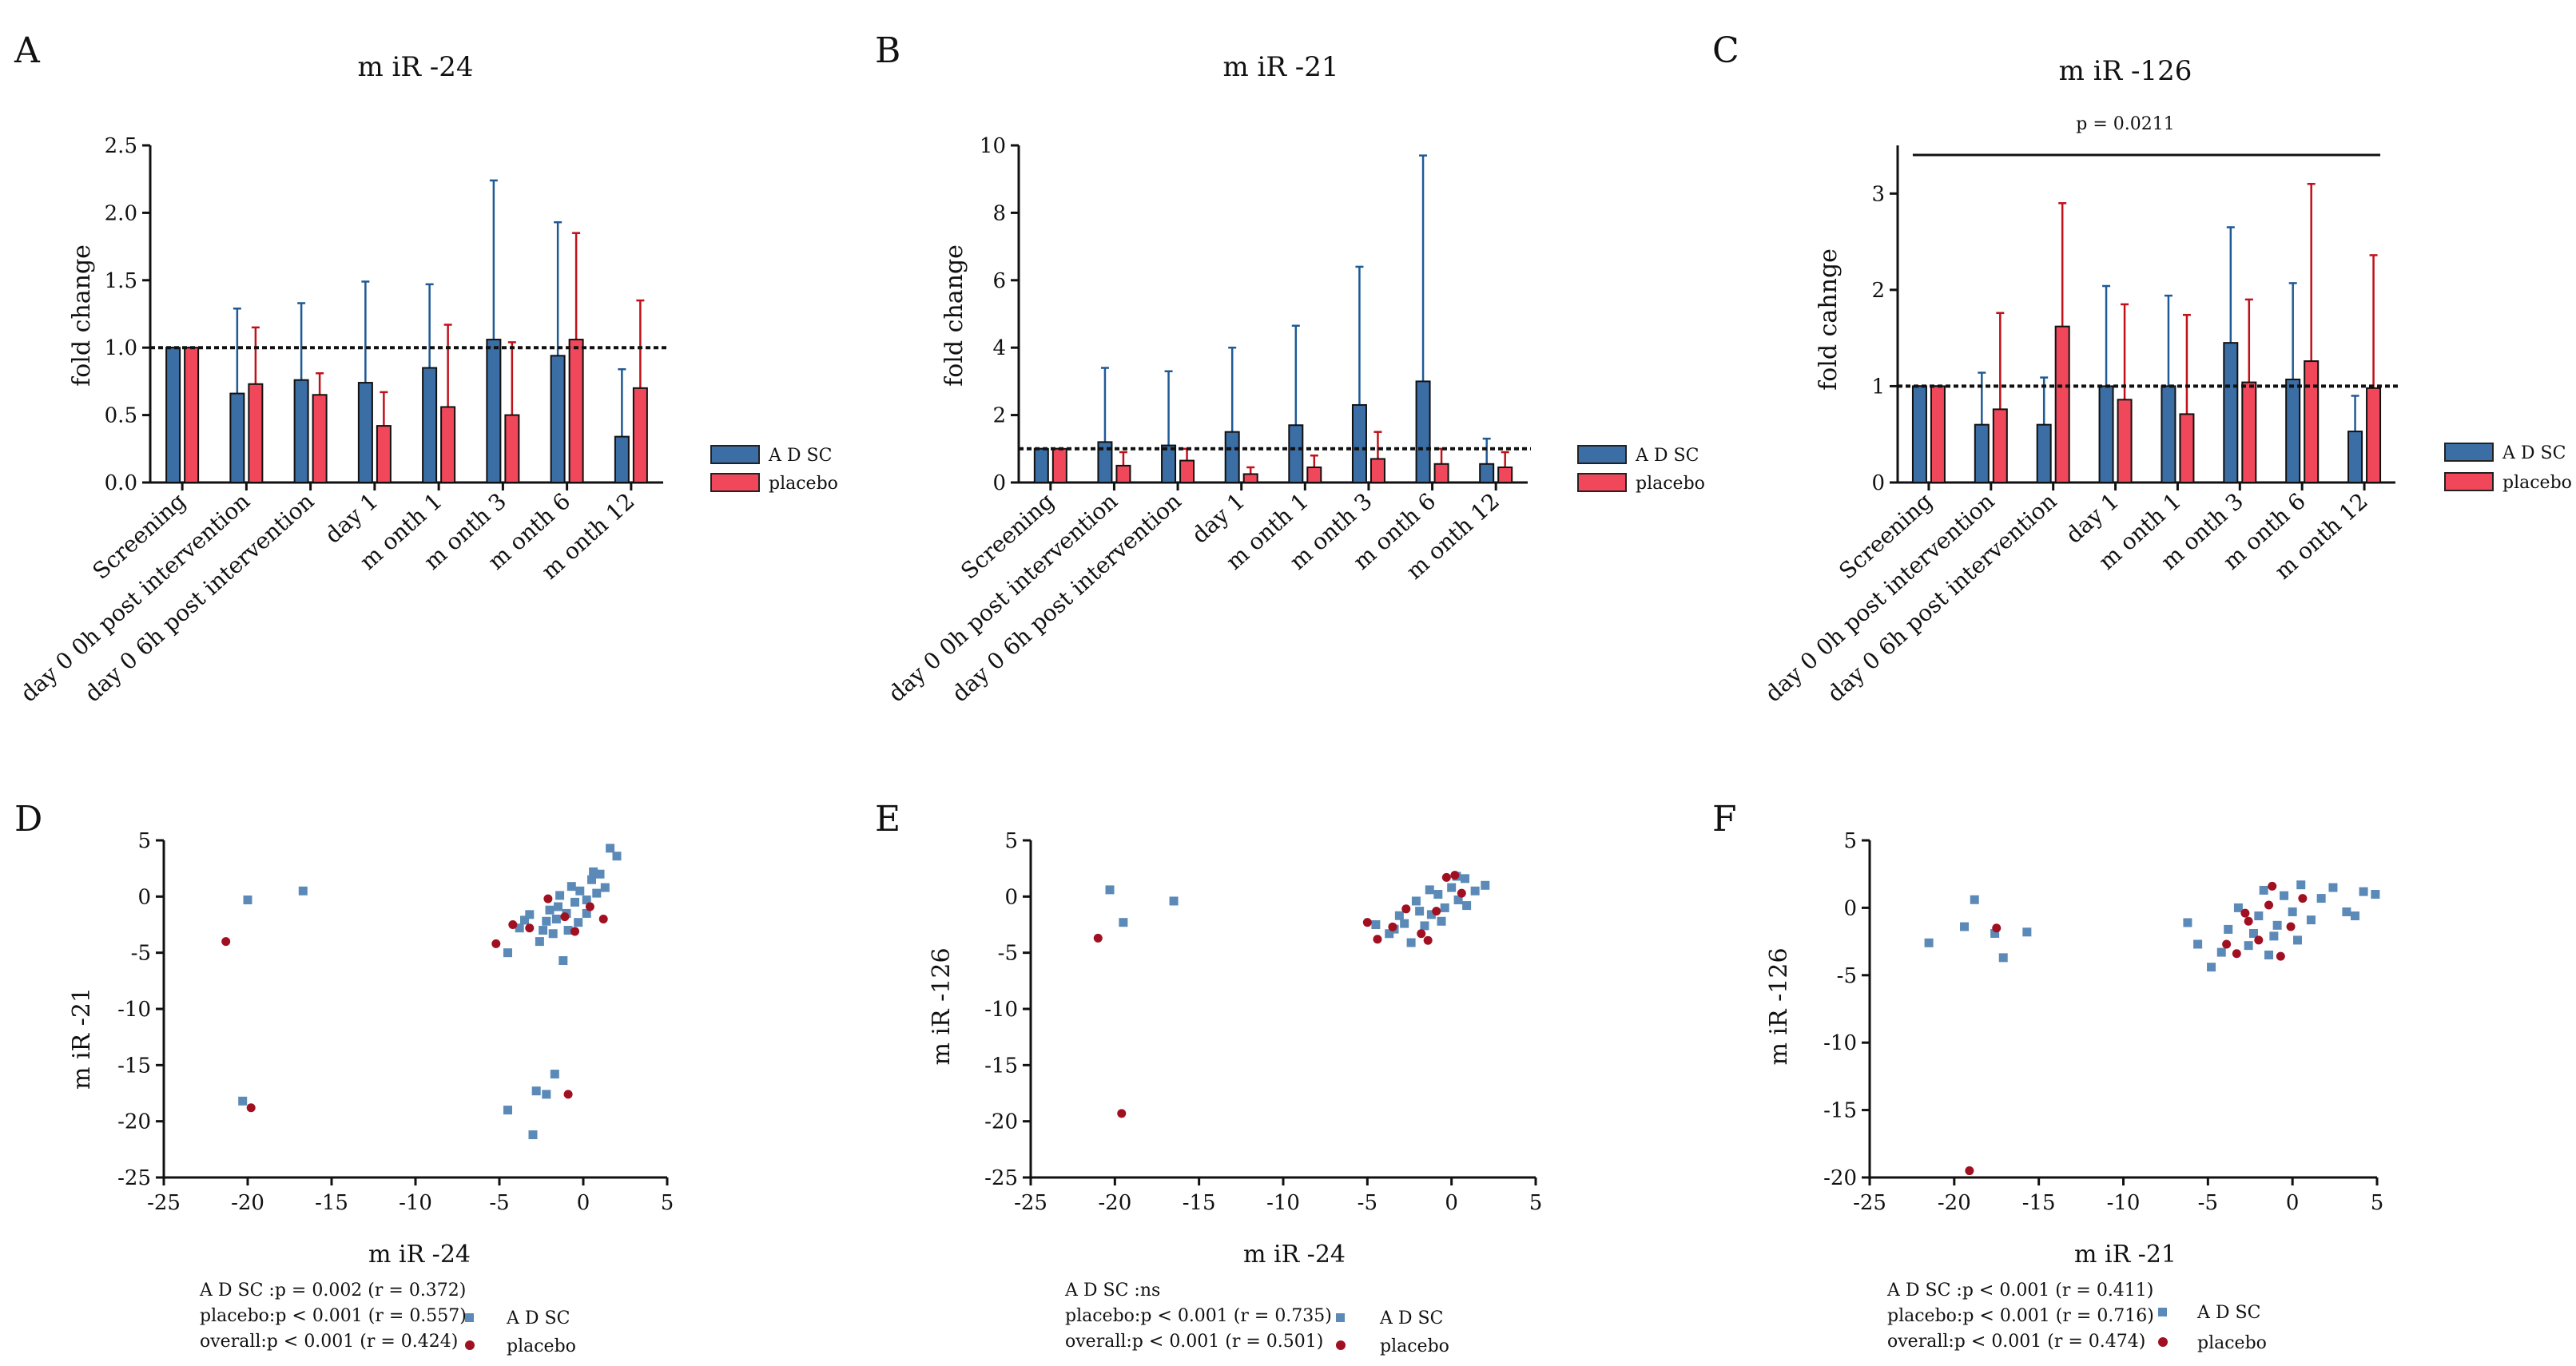 This screenshot has width=2576, height=1366. I want to click on y-tick-label: 8, so click(999, 213).